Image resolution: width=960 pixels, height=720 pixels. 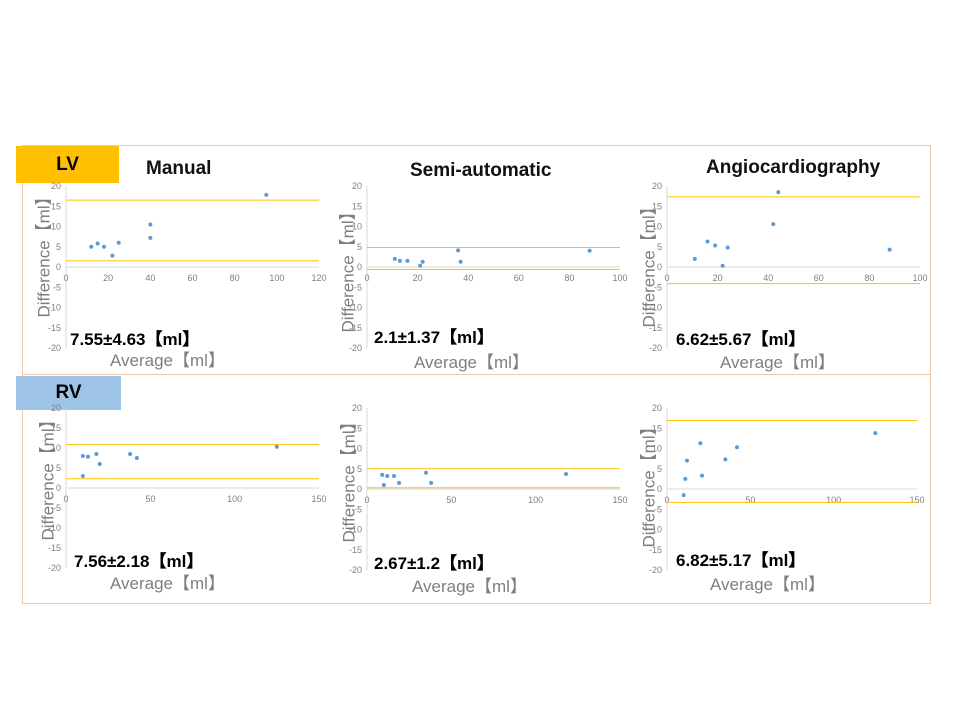 What do you see at coordinates (150, 499) in the screenshot?
I see `x-tick-label: 50` at bounding box center [150, 499].